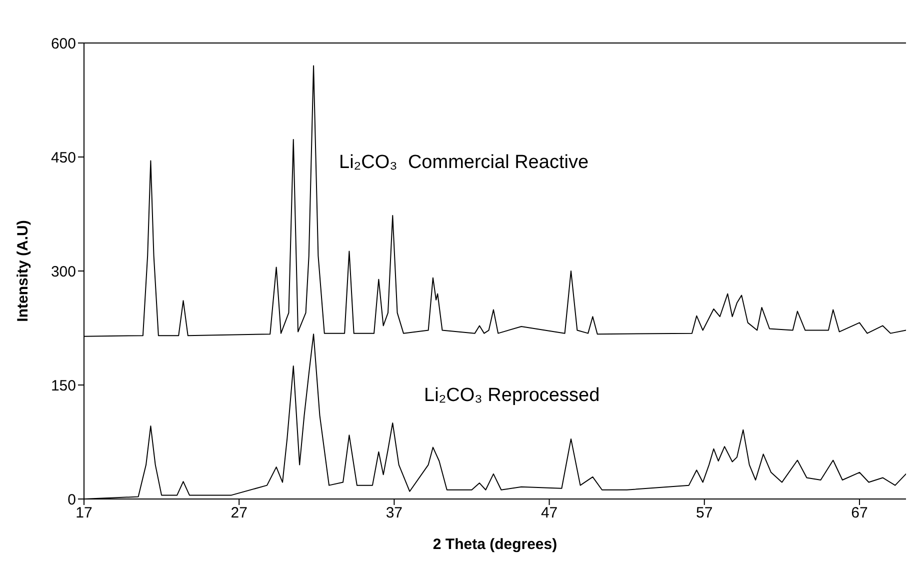 This screenshot has width=909, height=574. I want to click on y-tick-label: 300, so click(63, 271).